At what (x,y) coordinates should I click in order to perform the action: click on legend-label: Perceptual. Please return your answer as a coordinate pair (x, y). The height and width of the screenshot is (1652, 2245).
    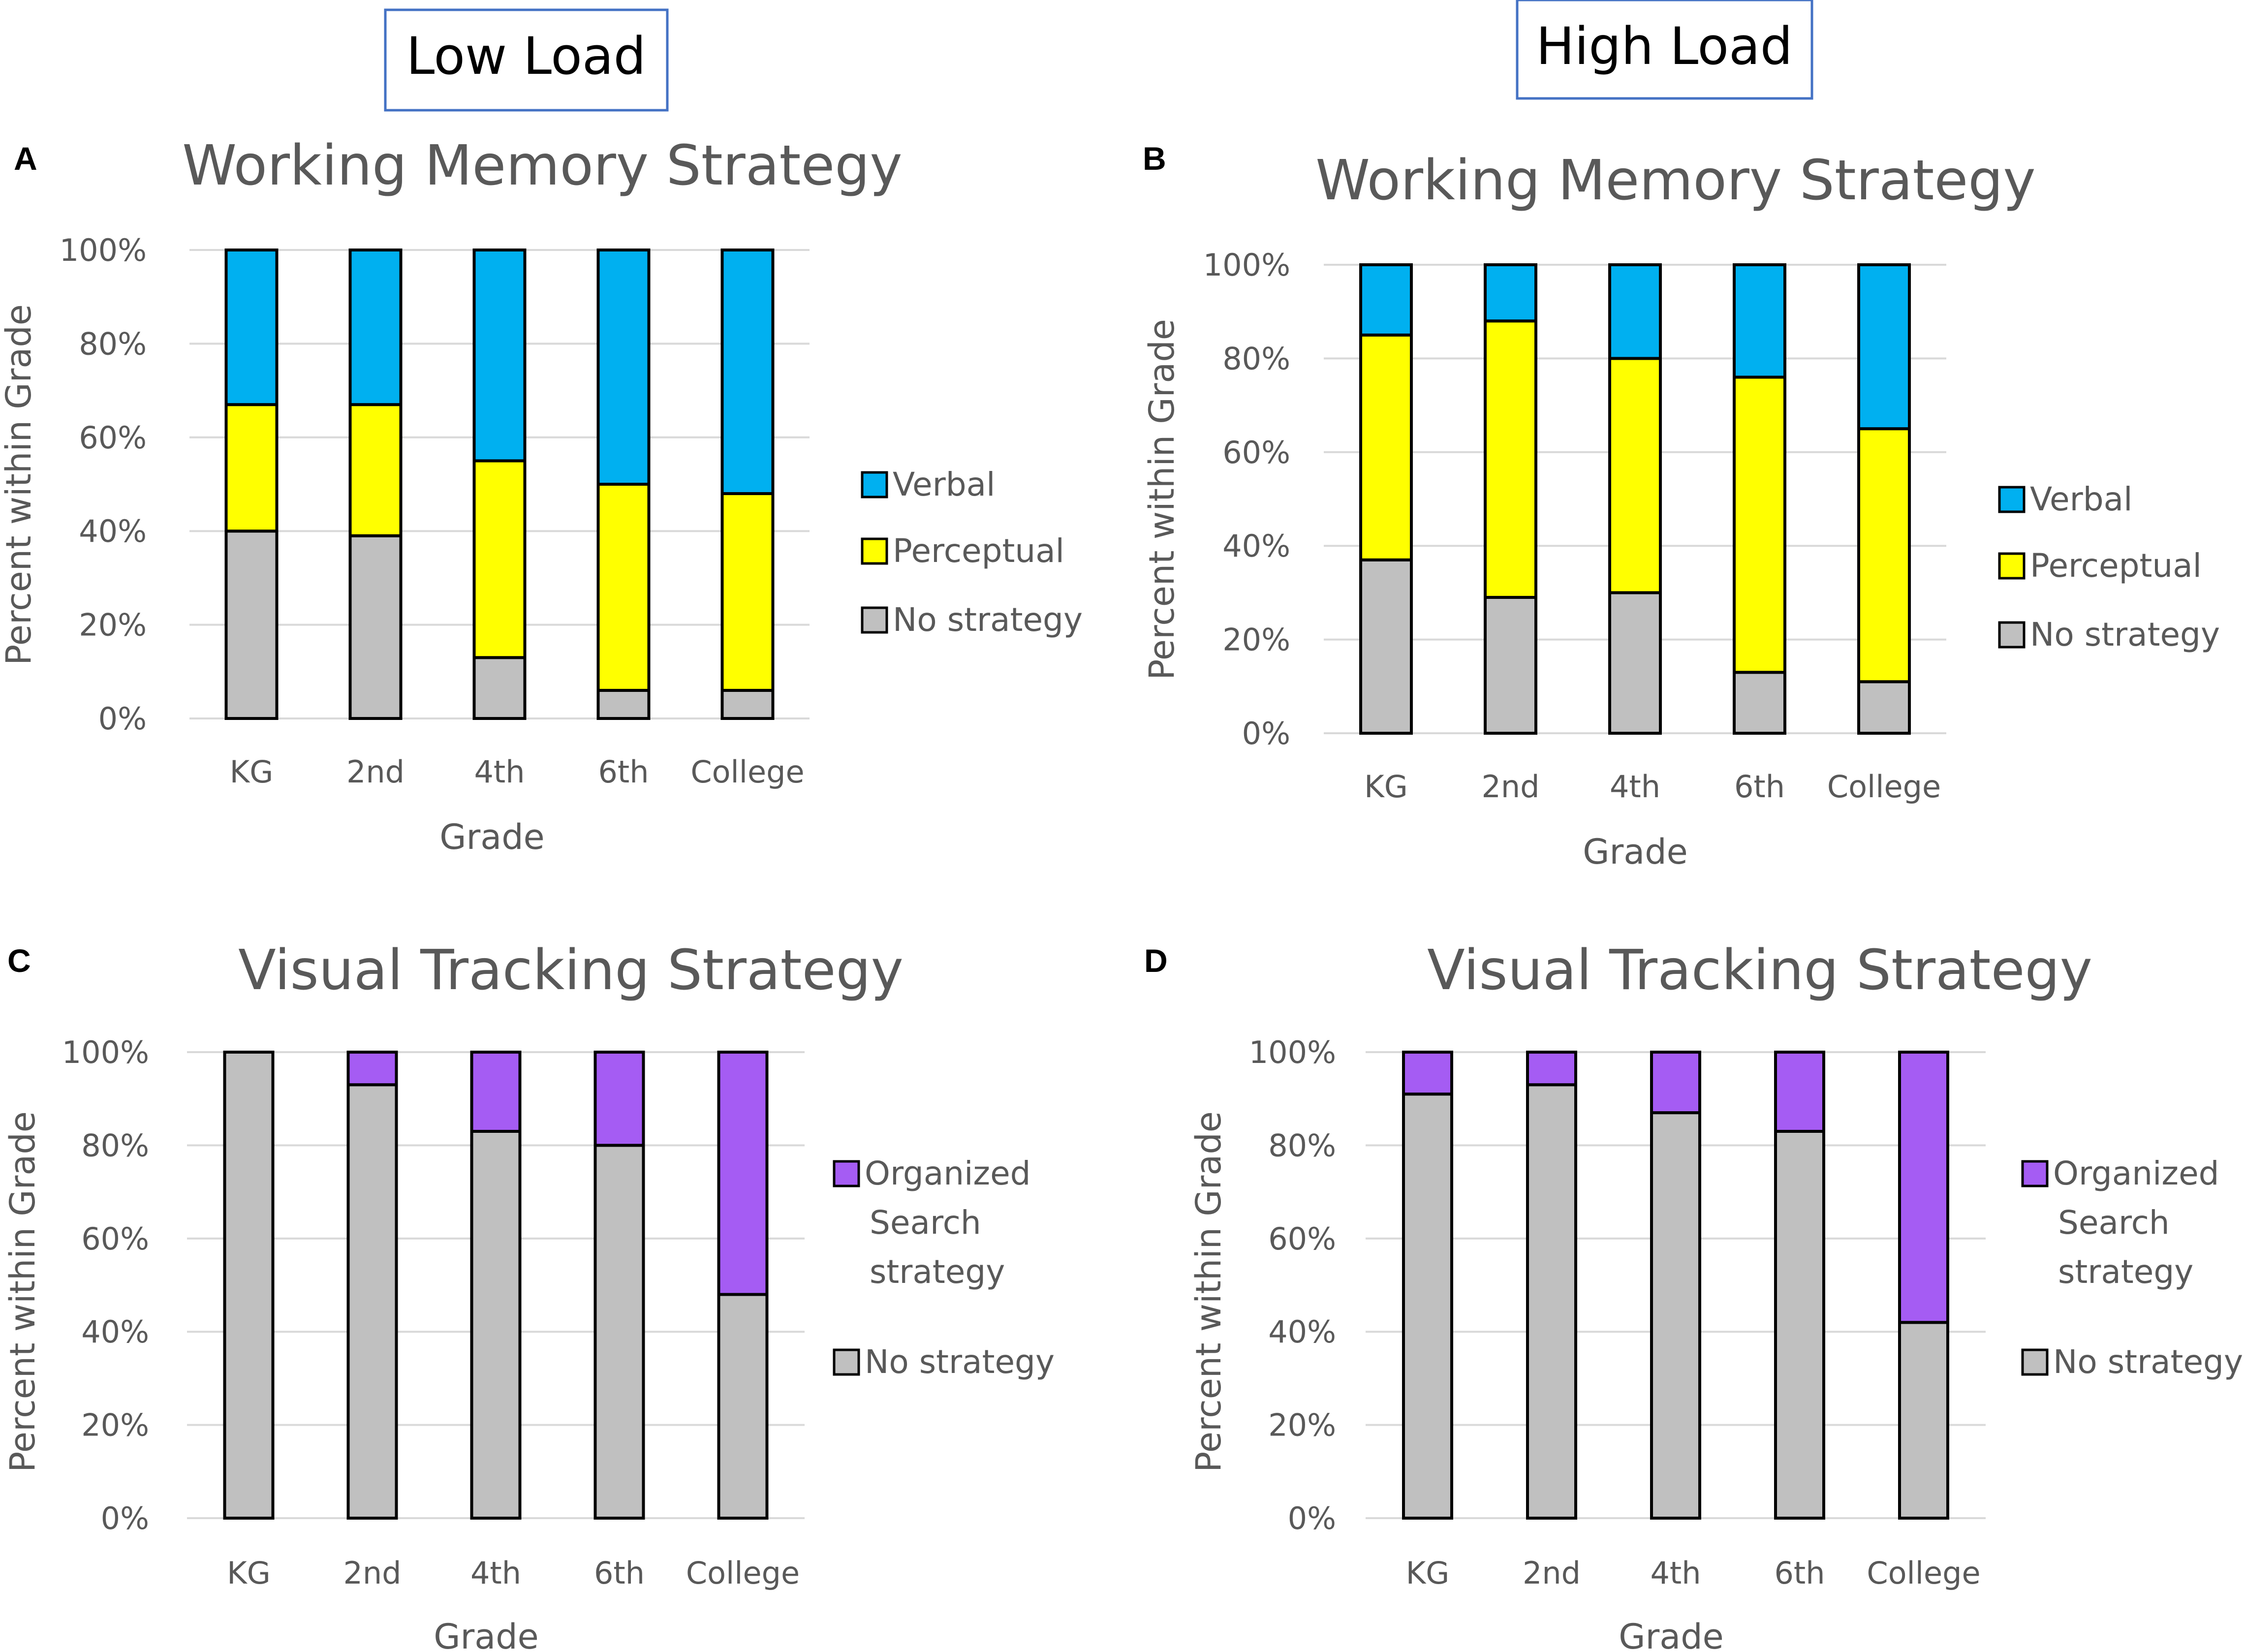
    Looking at the image, I should click on (2116, 566).